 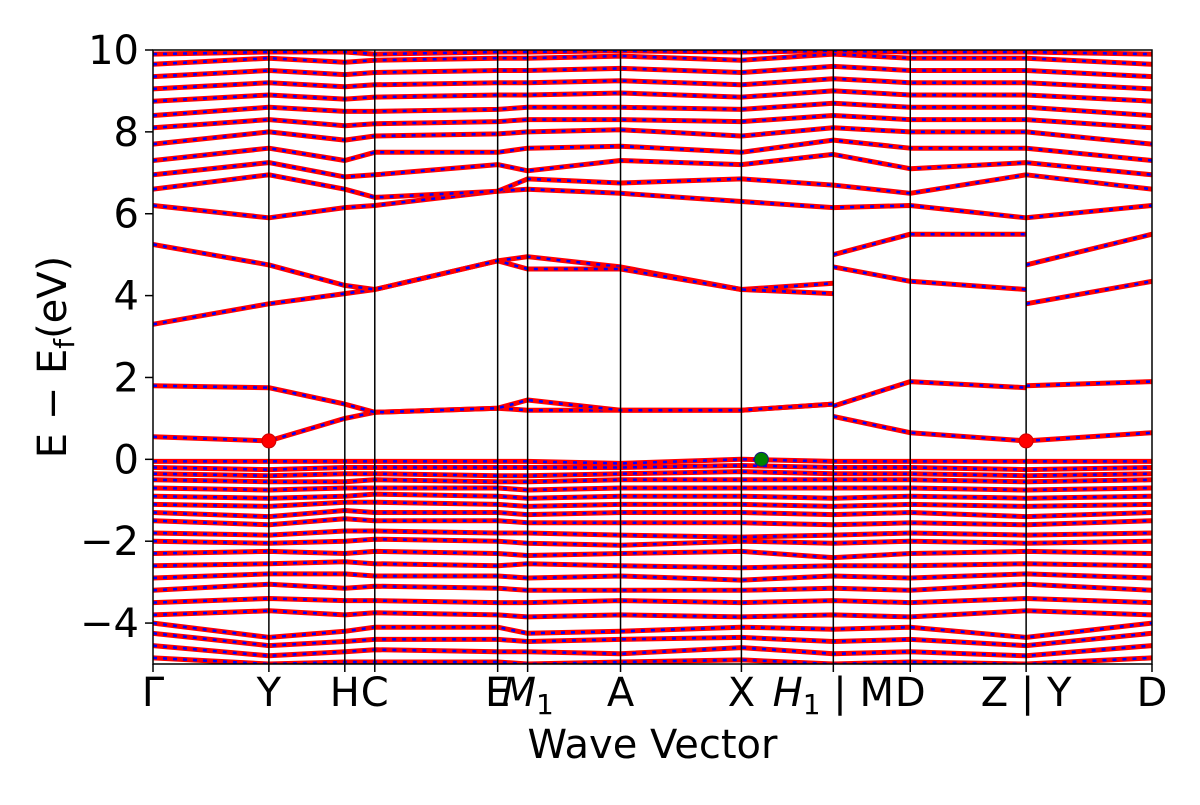 I want to click on x-tick-label-6: A, so click(x=621, y=693).